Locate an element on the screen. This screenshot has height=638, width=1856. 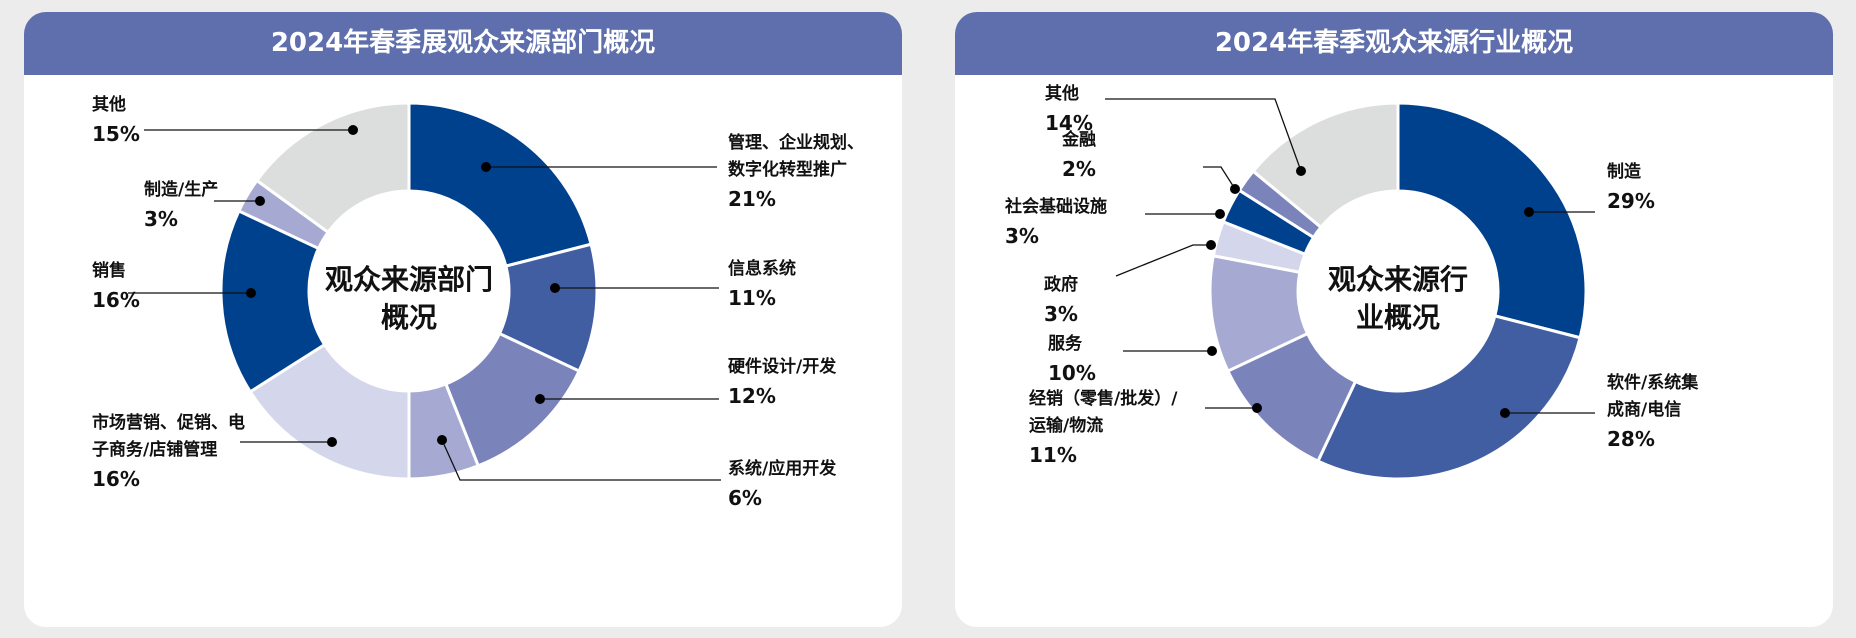
value-label: 6% is located at coordinates (745, 498).